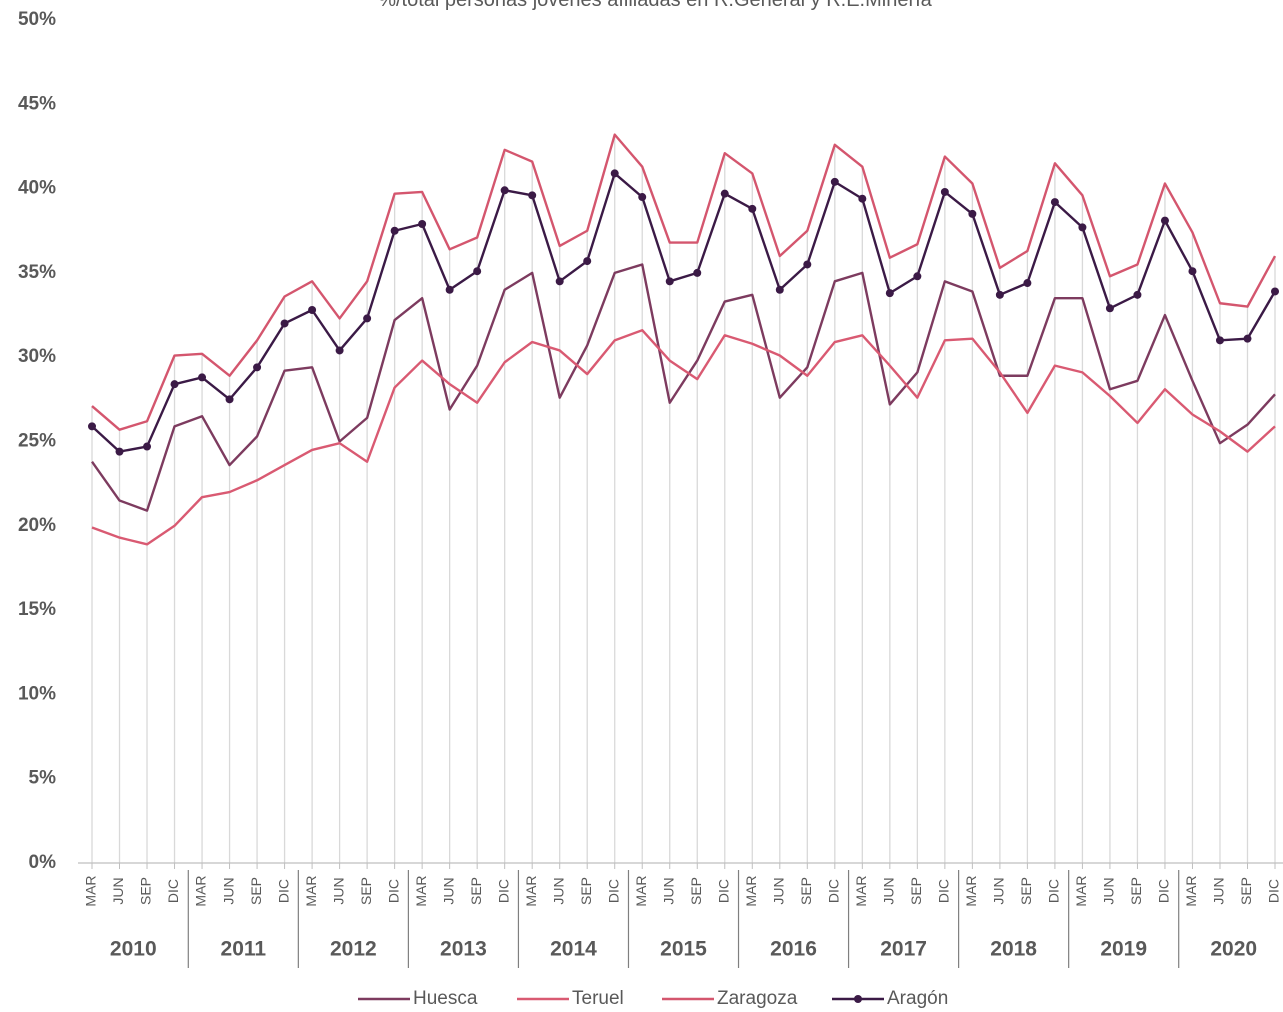  Describe the element at coordinates (445, 998) in the screenshot. I see `legend-label: Huesca` at that location.